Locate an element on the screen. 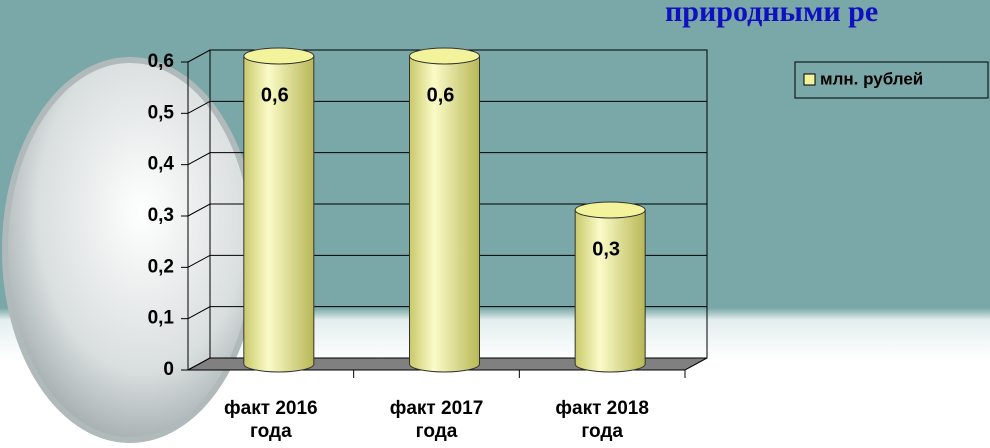 This screenshot has width=990, height=448. legend-box is located at coordinates (891, 80).